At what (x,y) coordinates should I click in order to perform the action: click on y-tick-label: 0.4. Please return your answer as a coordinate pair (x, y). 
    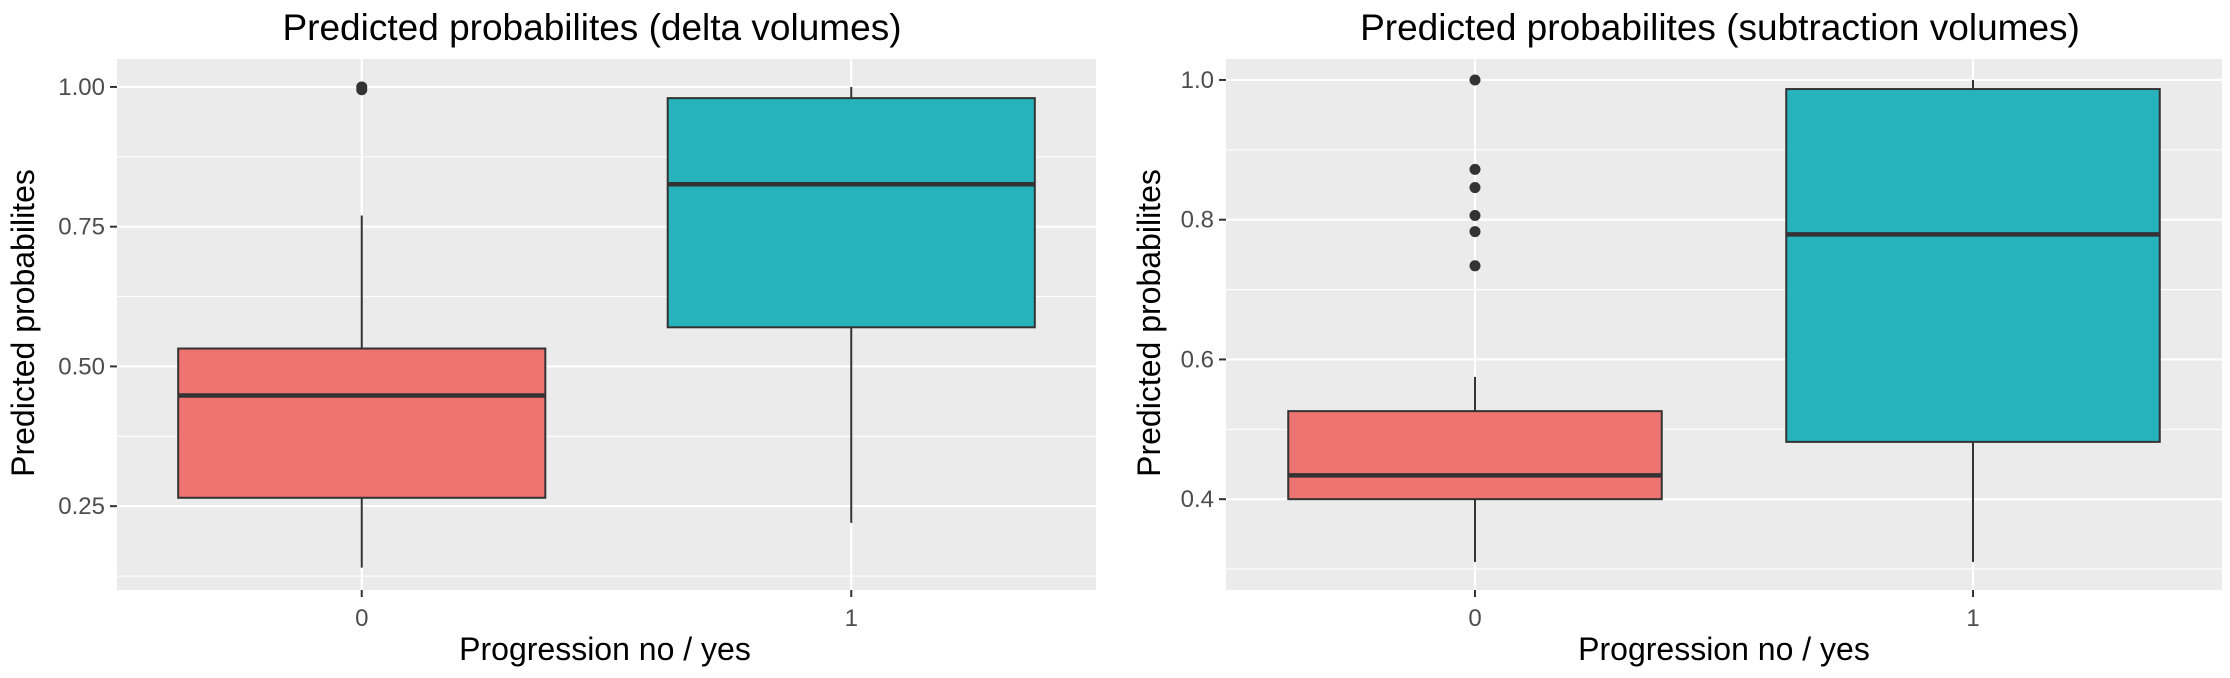
    Looking at the image, I should click on (1197, 499).